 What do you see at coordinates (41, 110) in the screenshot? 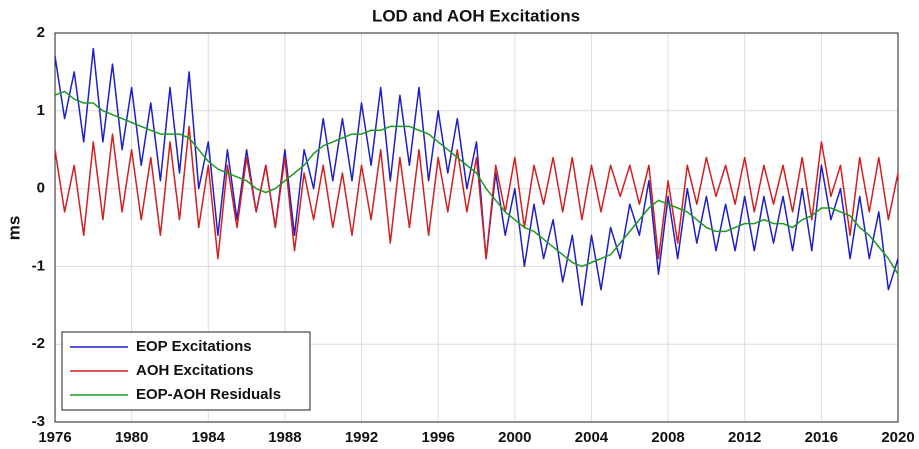
I see `y-tick-label: 1` at bounding box center [41, 110].